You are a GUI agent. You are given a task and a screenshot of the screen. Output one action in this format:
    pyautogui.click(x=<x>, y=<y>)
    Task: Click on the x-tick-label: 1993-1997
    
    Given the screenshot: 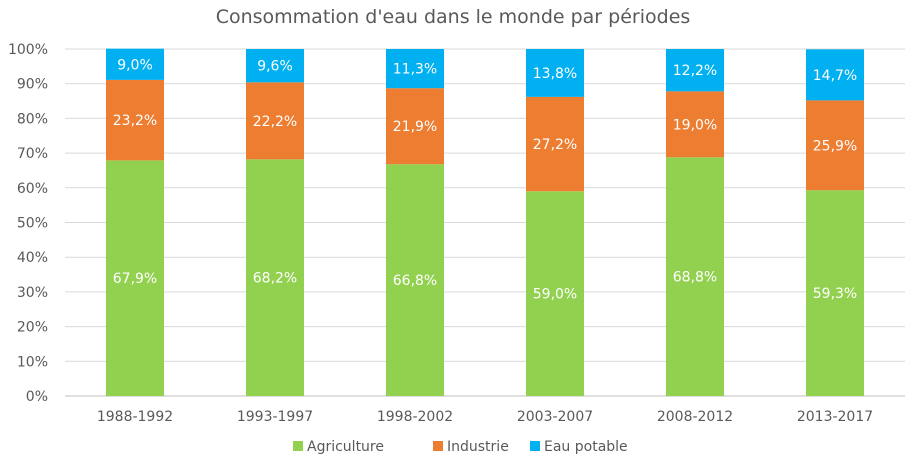 What is the action you would take?
    pyautogui.click(x=275, y=417)
    